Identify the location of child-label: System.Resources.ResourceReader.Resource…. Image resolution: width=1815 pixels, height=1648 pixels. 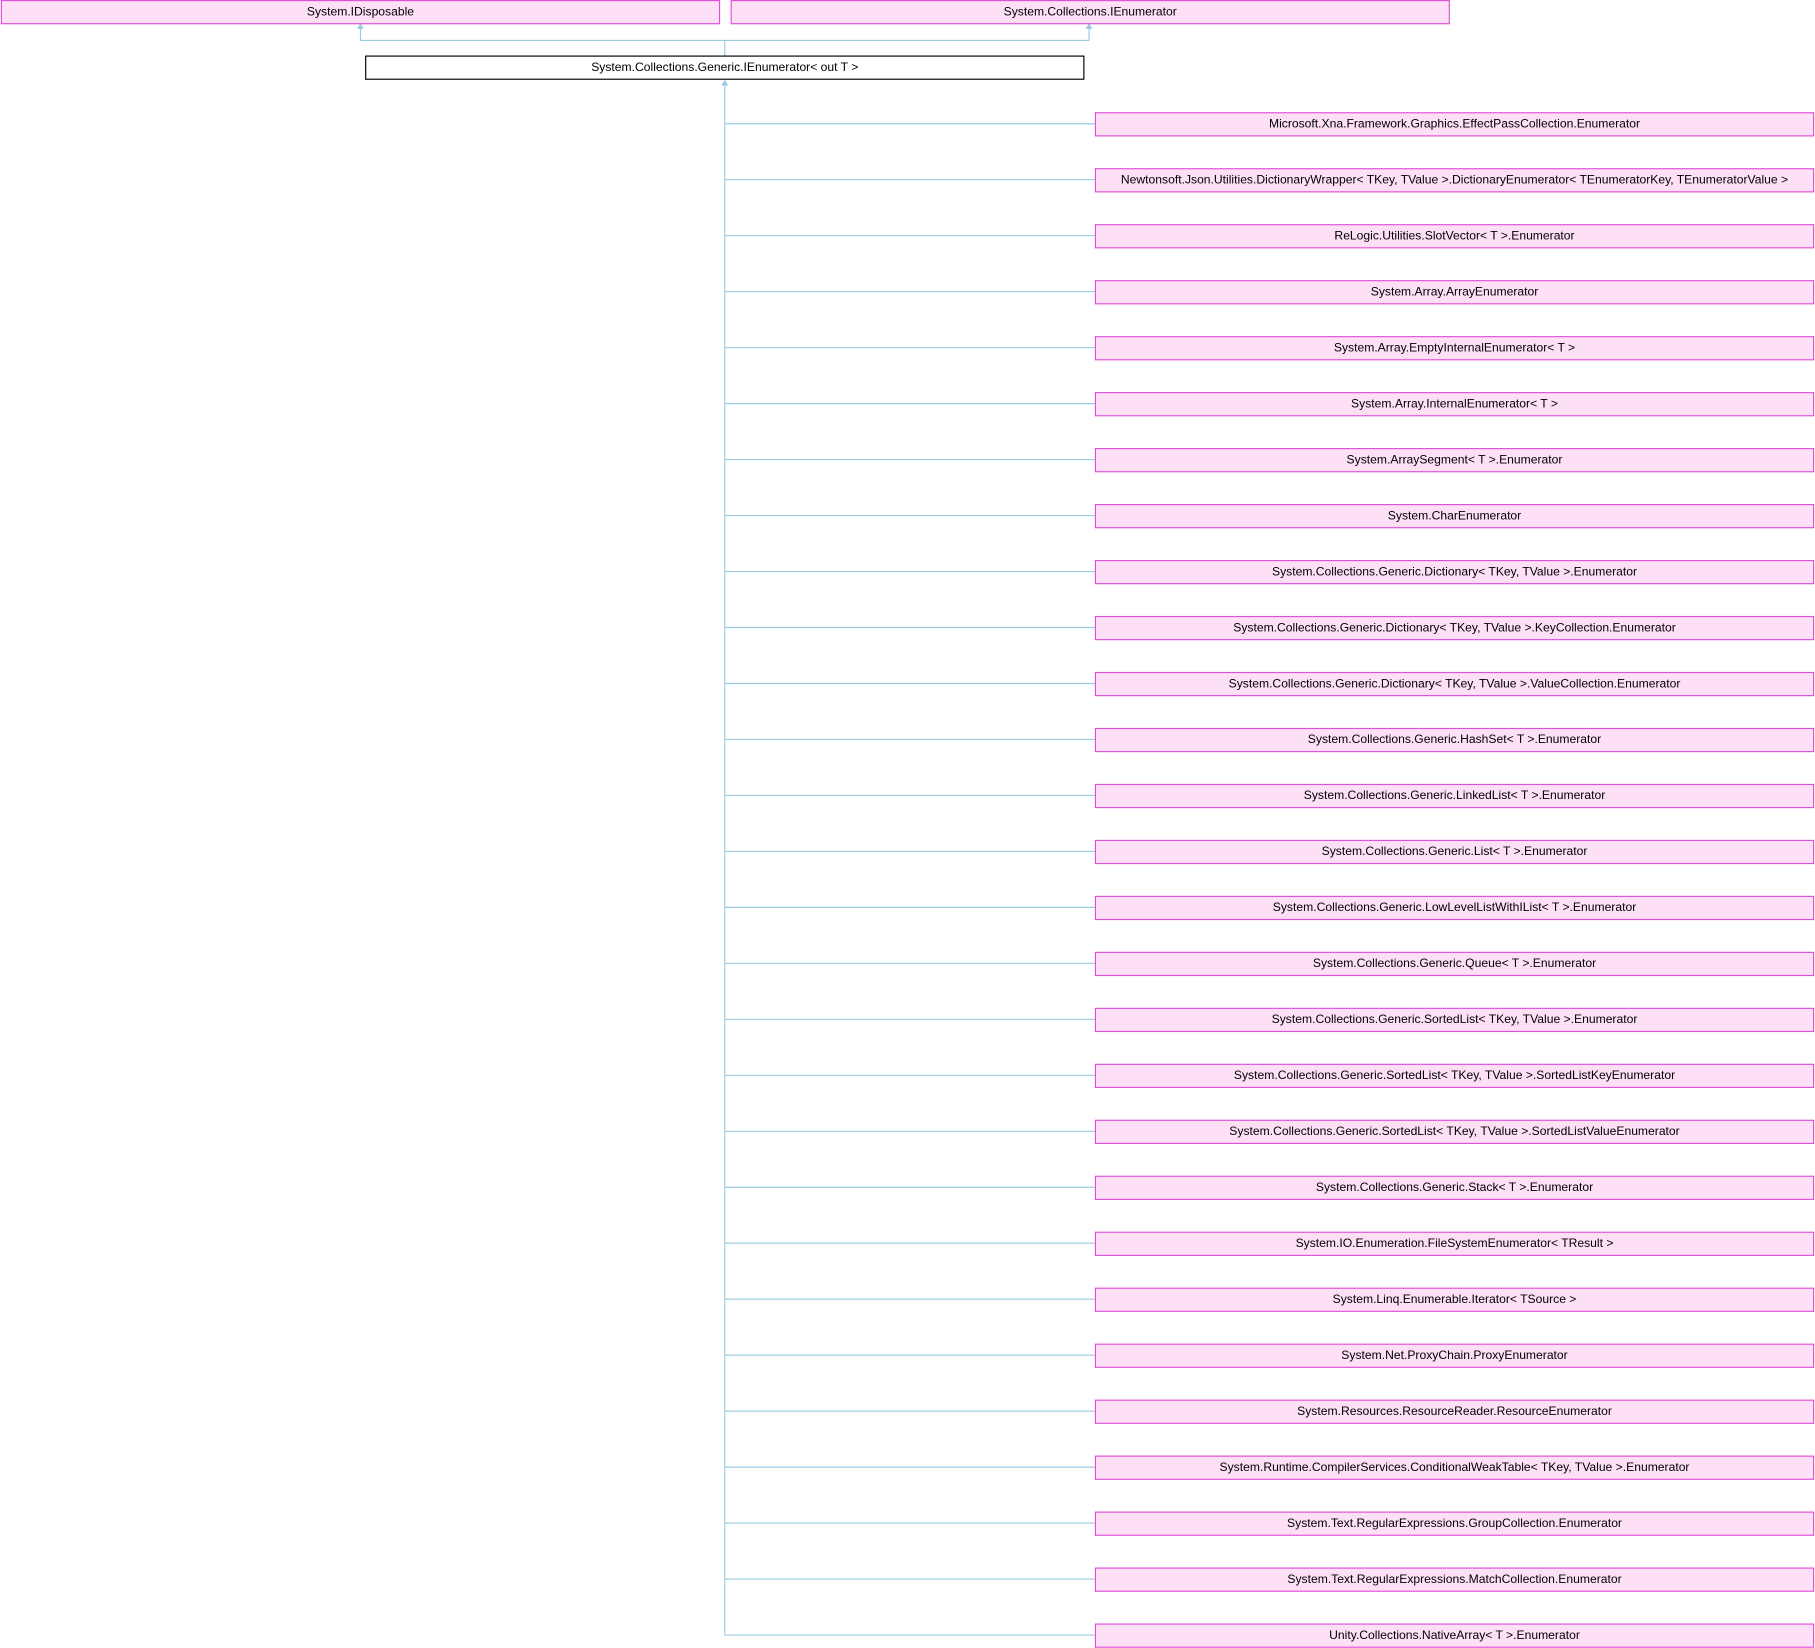
(1454, 1411).